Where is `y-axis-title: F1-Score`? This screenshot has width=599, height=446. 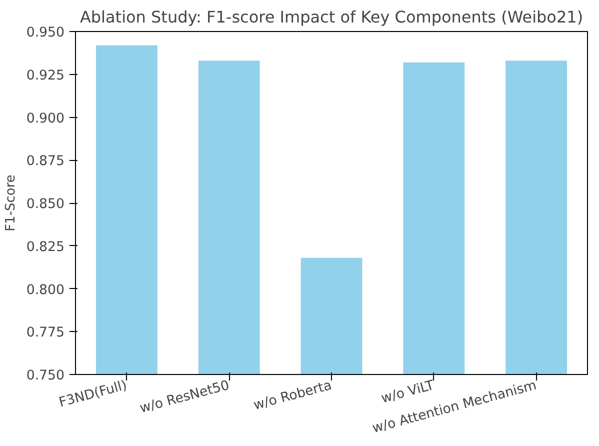 y-axis-title: F1-Score is located at coordinates (10, 203).